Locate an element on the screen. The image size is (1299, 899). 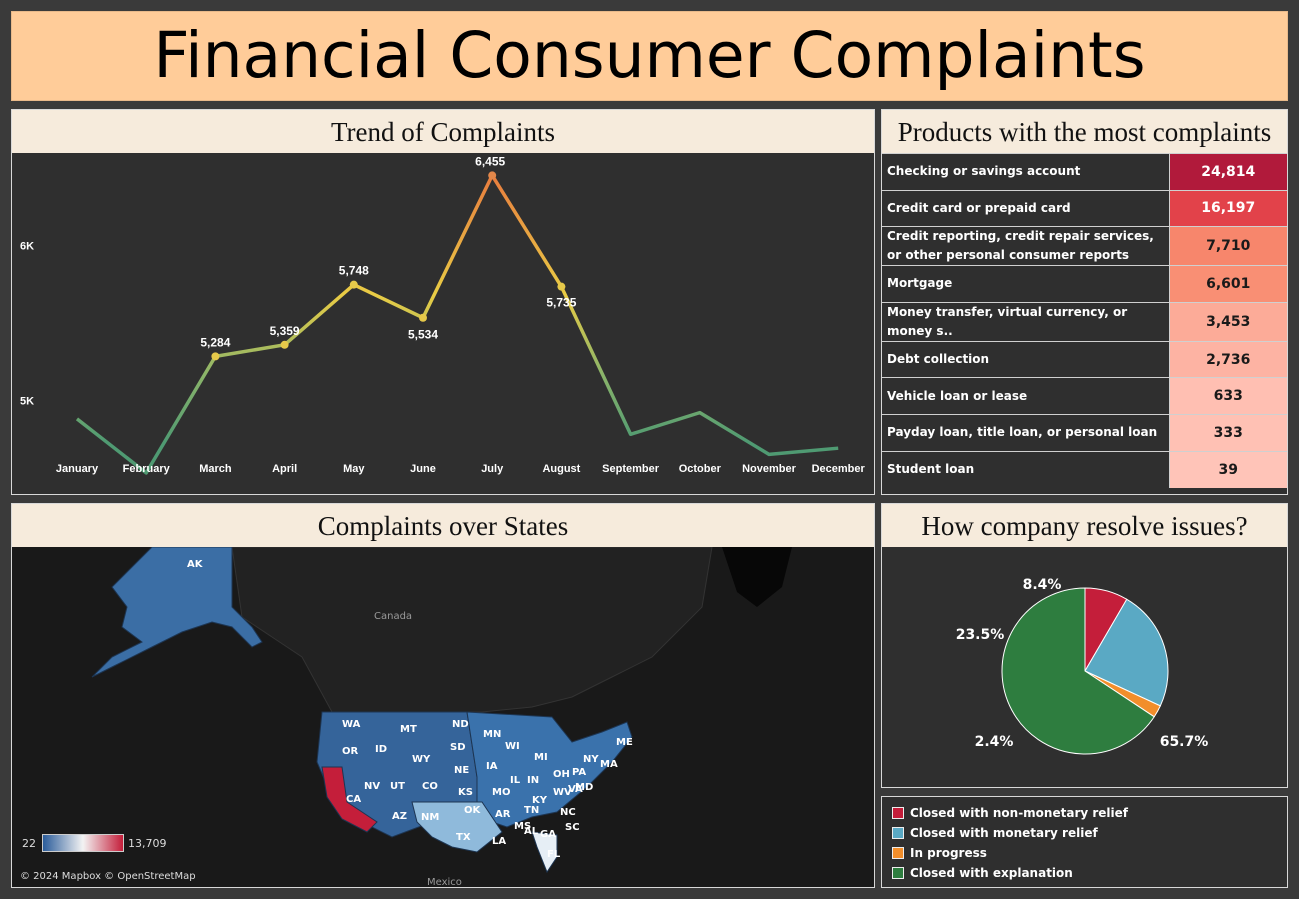
x-tick-label: September is located at coordinates (631, 469).